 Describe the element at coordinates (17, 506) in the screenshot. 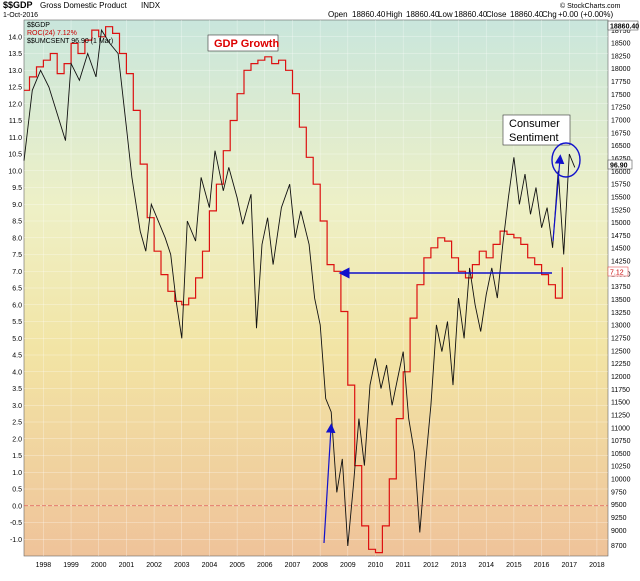

I see `left-tick-label: 0.0` at that location.